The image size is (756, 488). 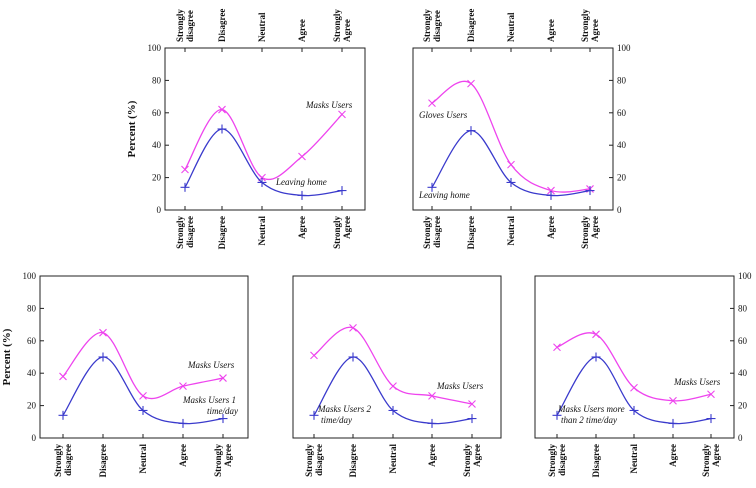 I want to click on series-annotation: Masks Users 1 time/day, so click(x=210, y=405).